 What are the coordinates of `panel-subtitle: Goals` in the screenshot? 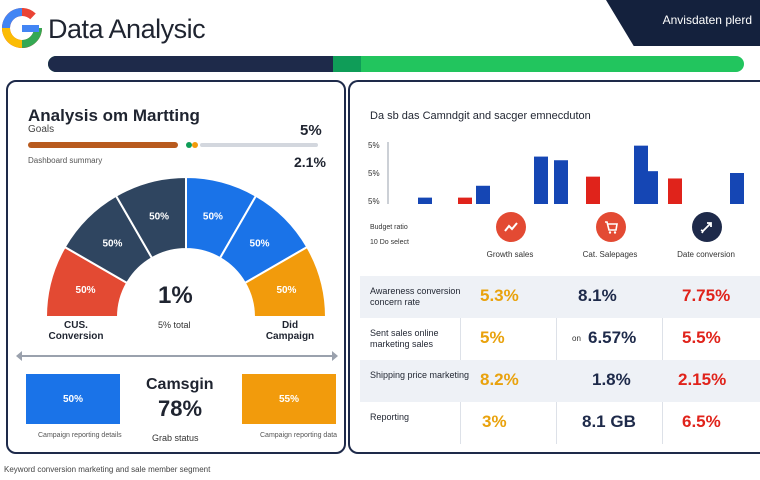 It's located at (41, 129).